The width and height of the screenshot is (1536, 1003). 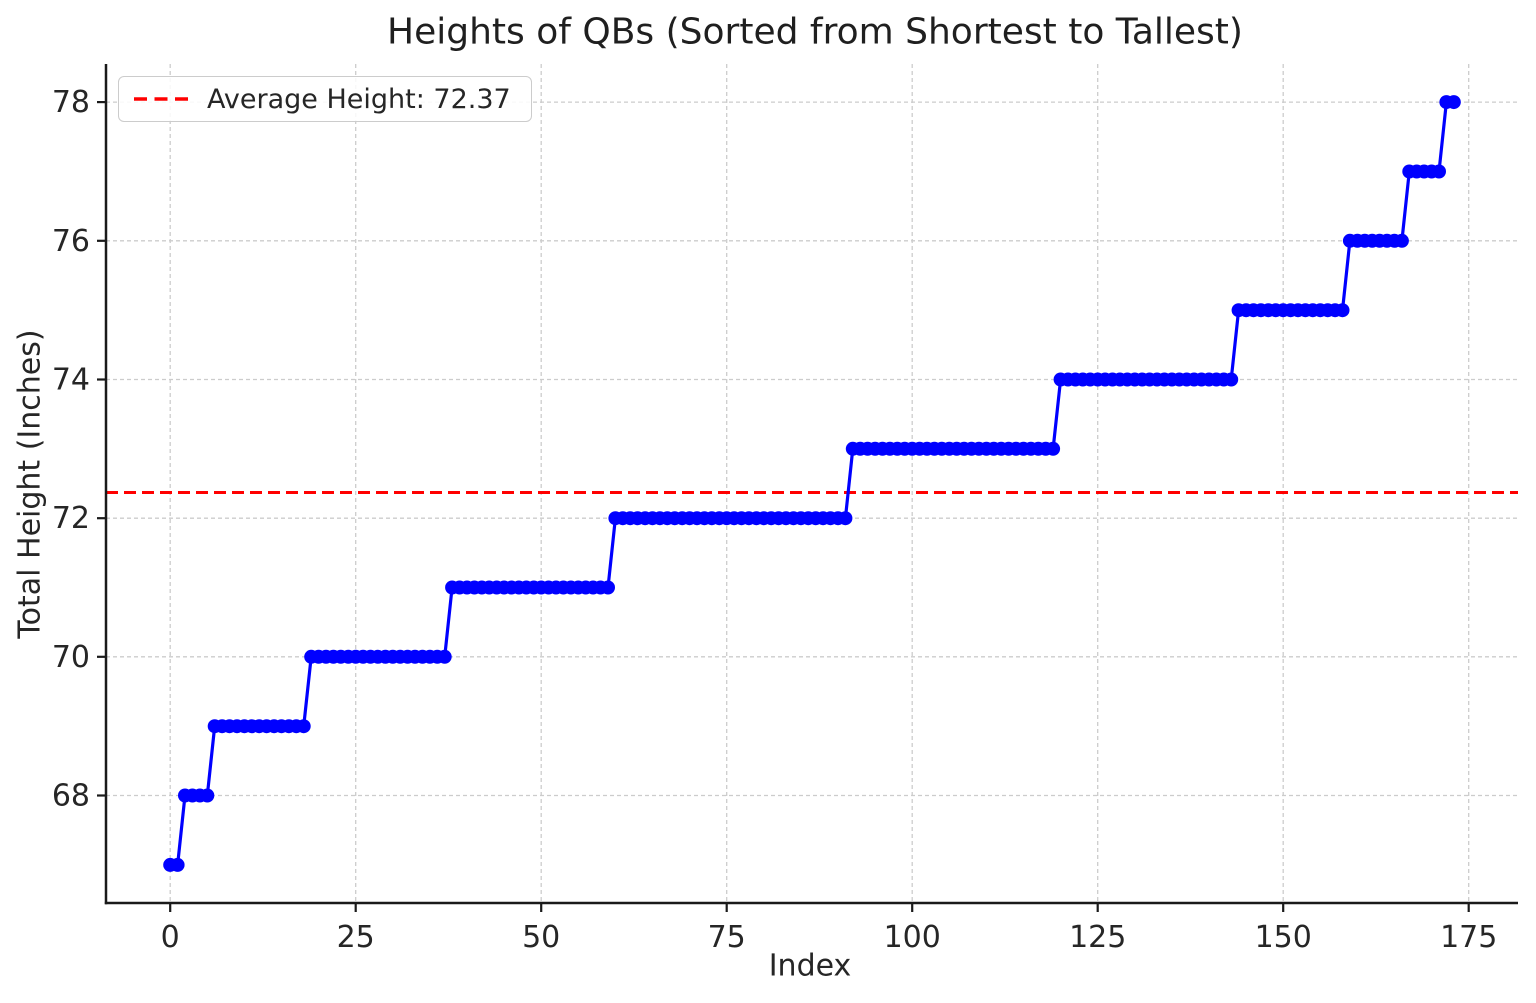 What do you see at coordinates (727, 937) in the screenshot?
I see `x-tick-label: 75` at bounding box center [727, 937].